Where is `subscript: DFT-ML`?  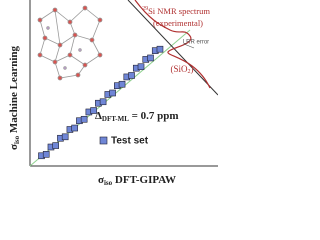
subscript: DFT-ML is located at coordinates (115, 119).